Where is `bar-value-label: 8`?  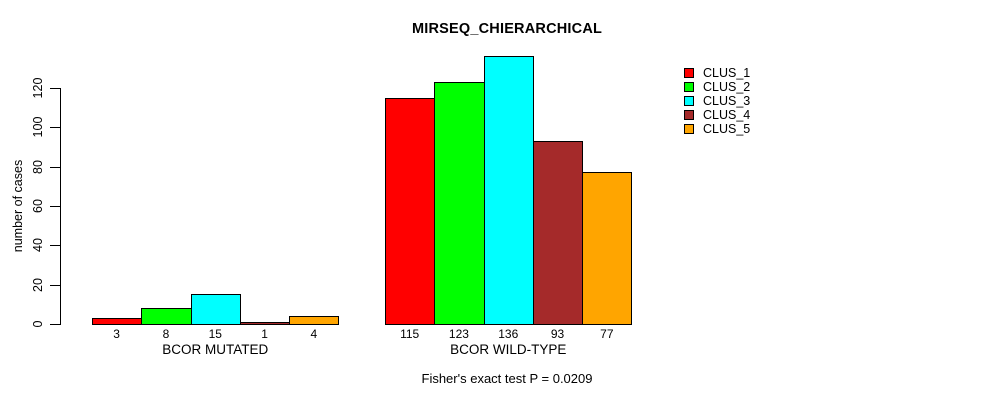
bar-value-label: 8 is located at coordinates (166, 334).